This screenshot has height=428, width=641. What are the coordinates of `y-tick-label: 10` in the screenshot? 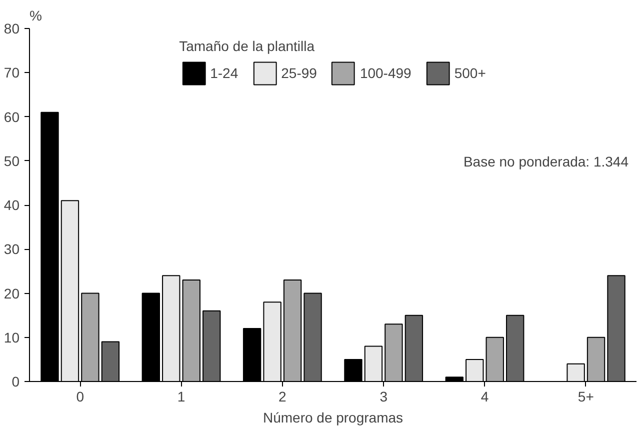 It's located at (12, 337).